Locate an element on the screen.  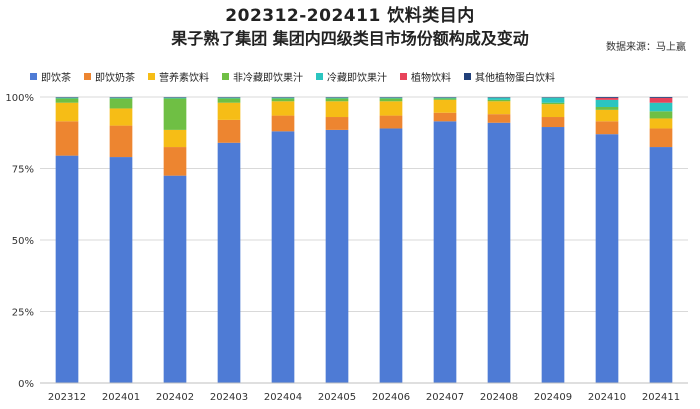
chart-title-line2: 果子熟了集团 集团内四级类目市场份额构成及变动 is located at coordinates (350, 38).